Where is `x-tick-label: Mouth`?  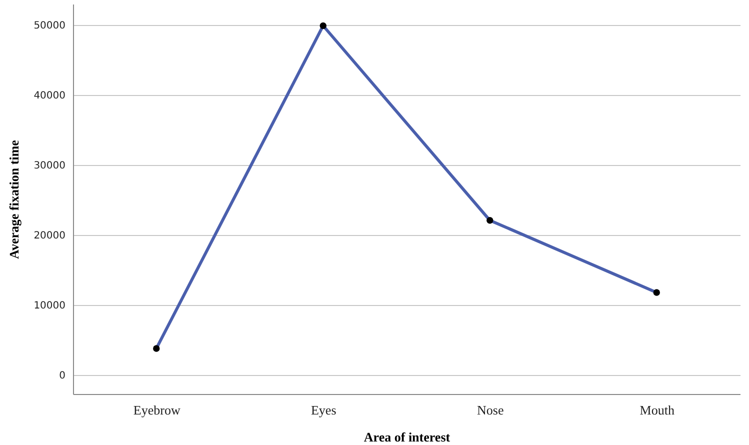 x-tick-label: Mouth is located at coordinates (657, 410).